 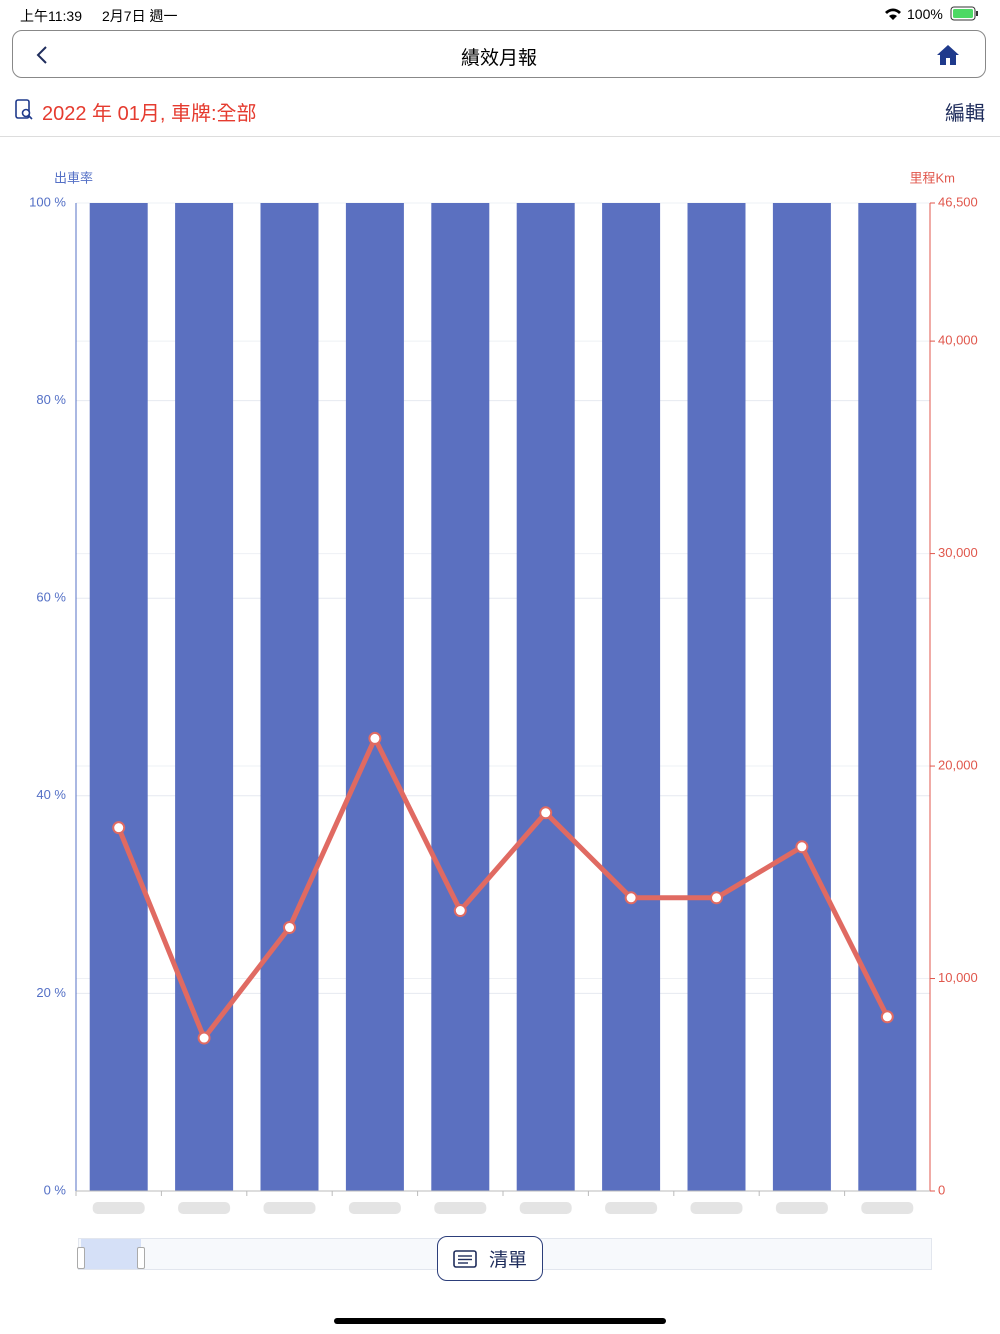 I want to click on slider-window, so click(x=111, y=1254).